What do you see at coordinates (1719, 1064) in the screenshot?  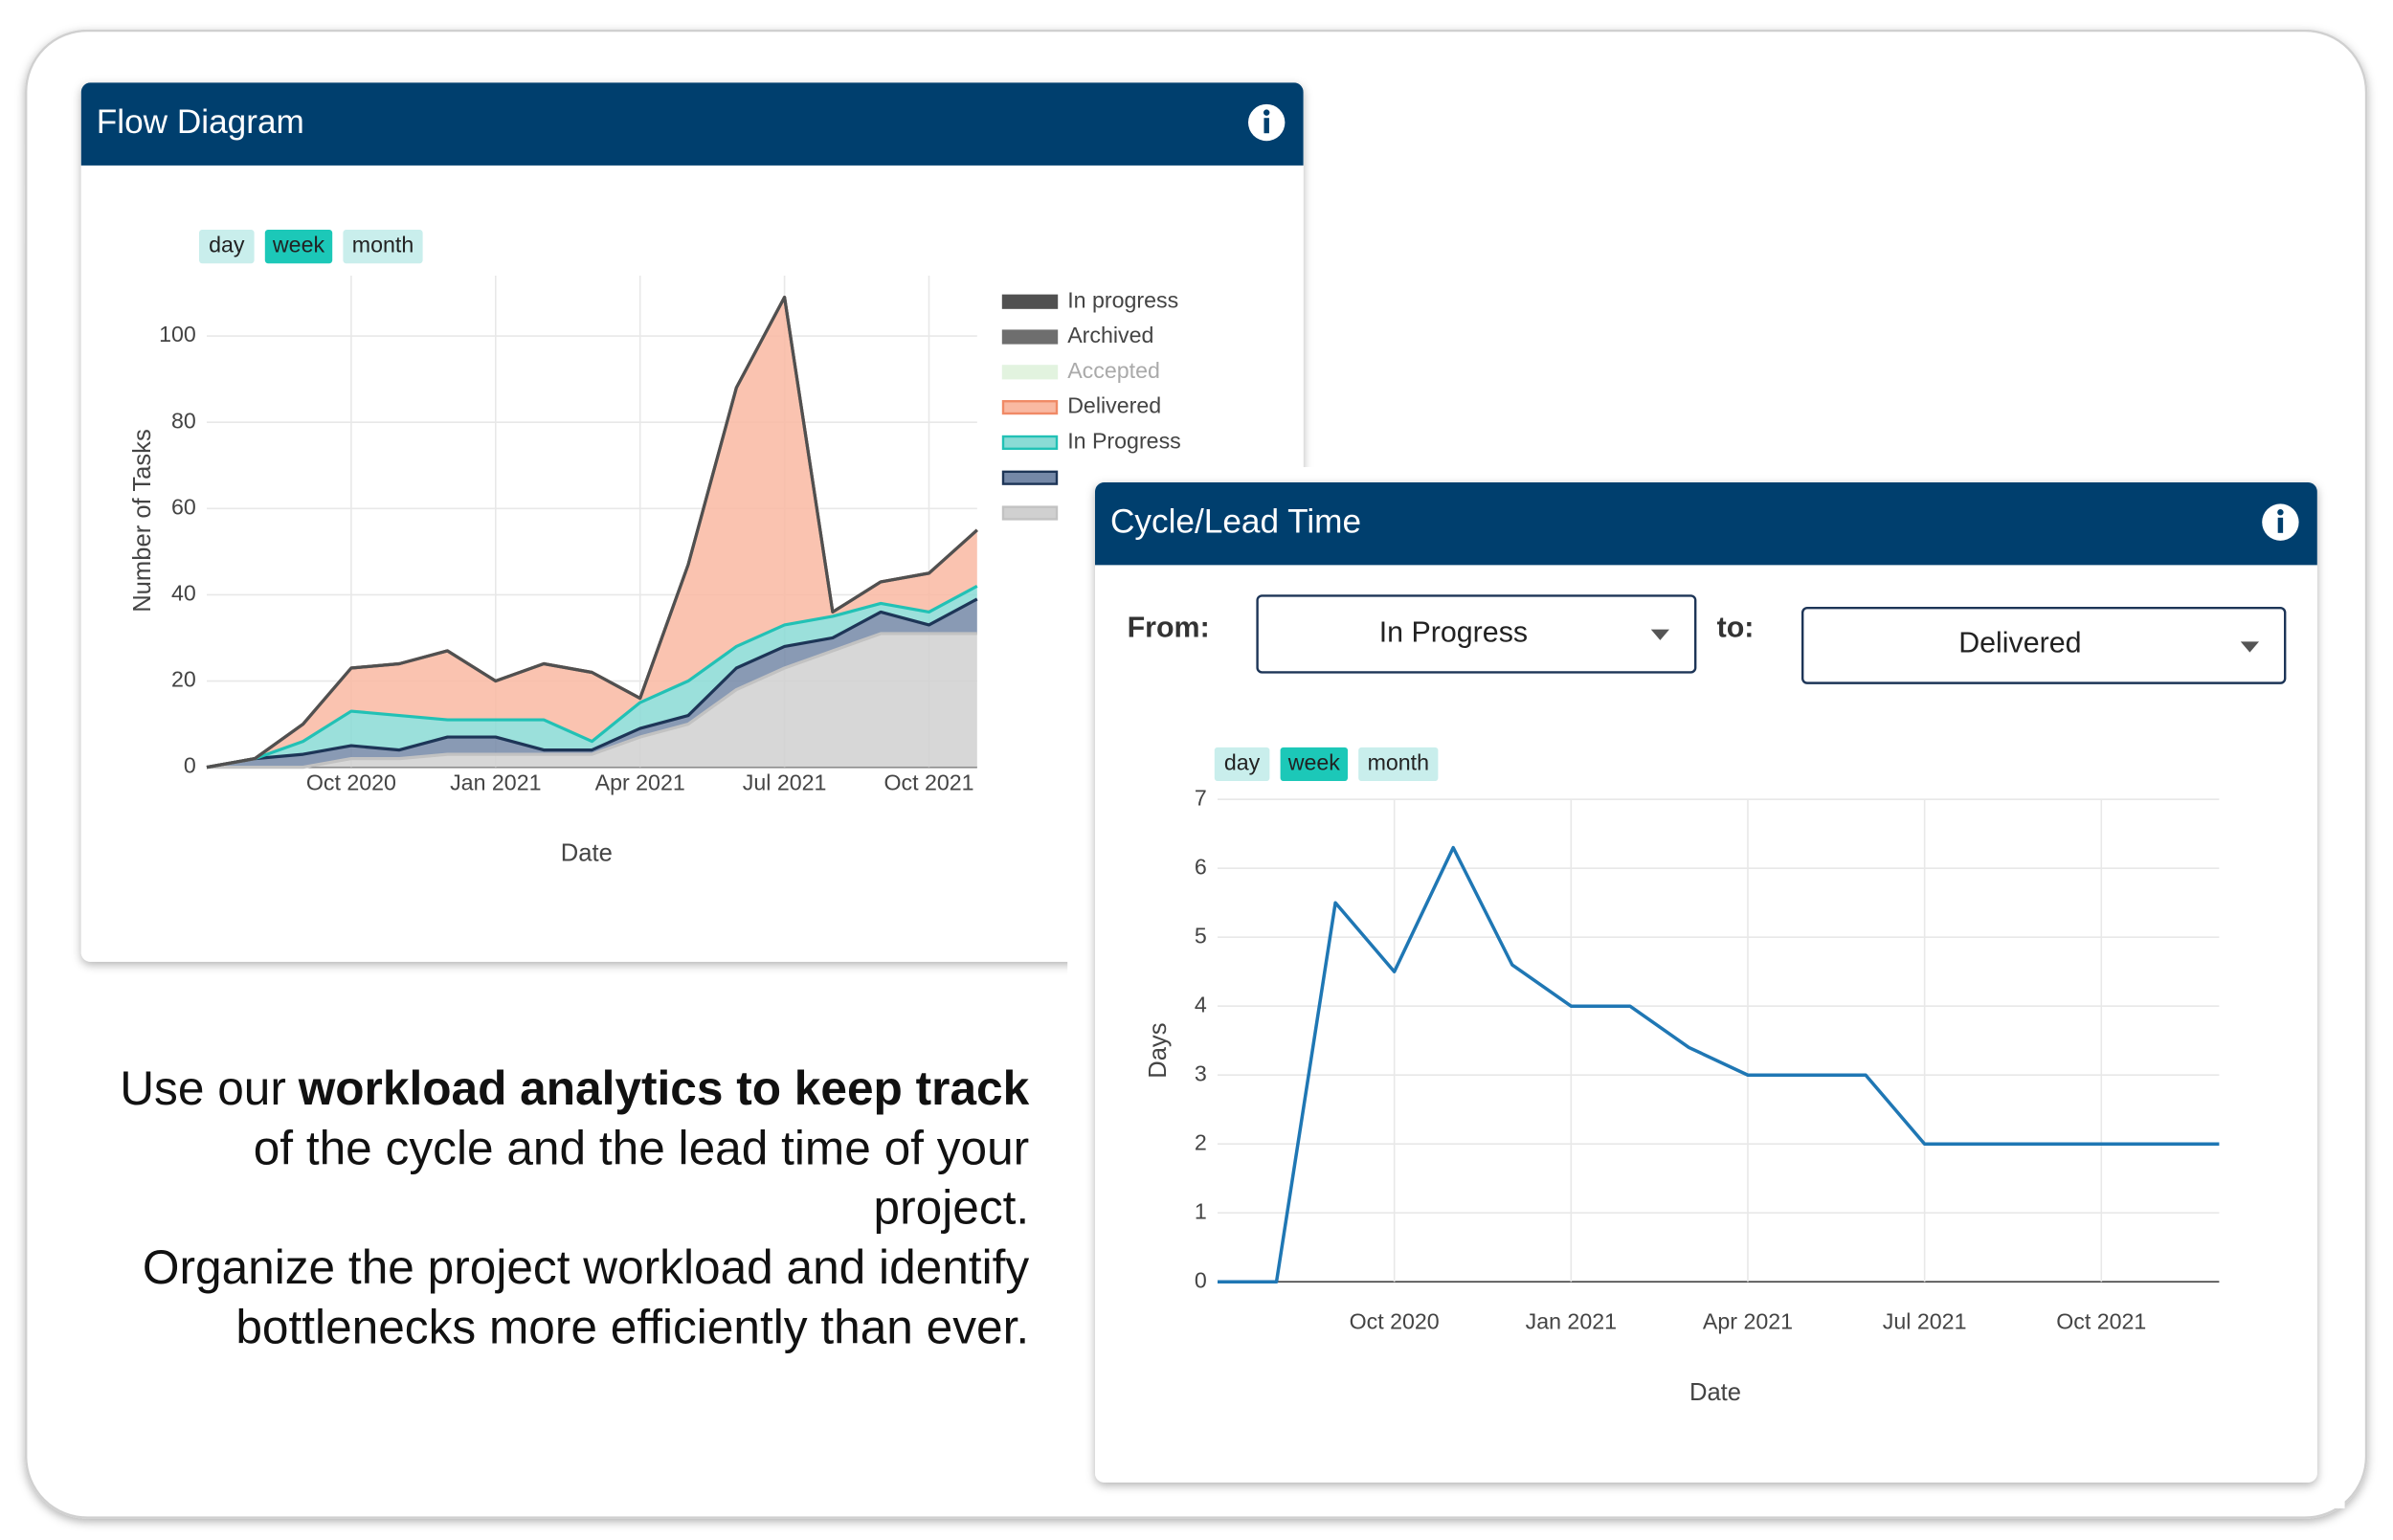 I see `line` at bounding box center [1719, 1064].